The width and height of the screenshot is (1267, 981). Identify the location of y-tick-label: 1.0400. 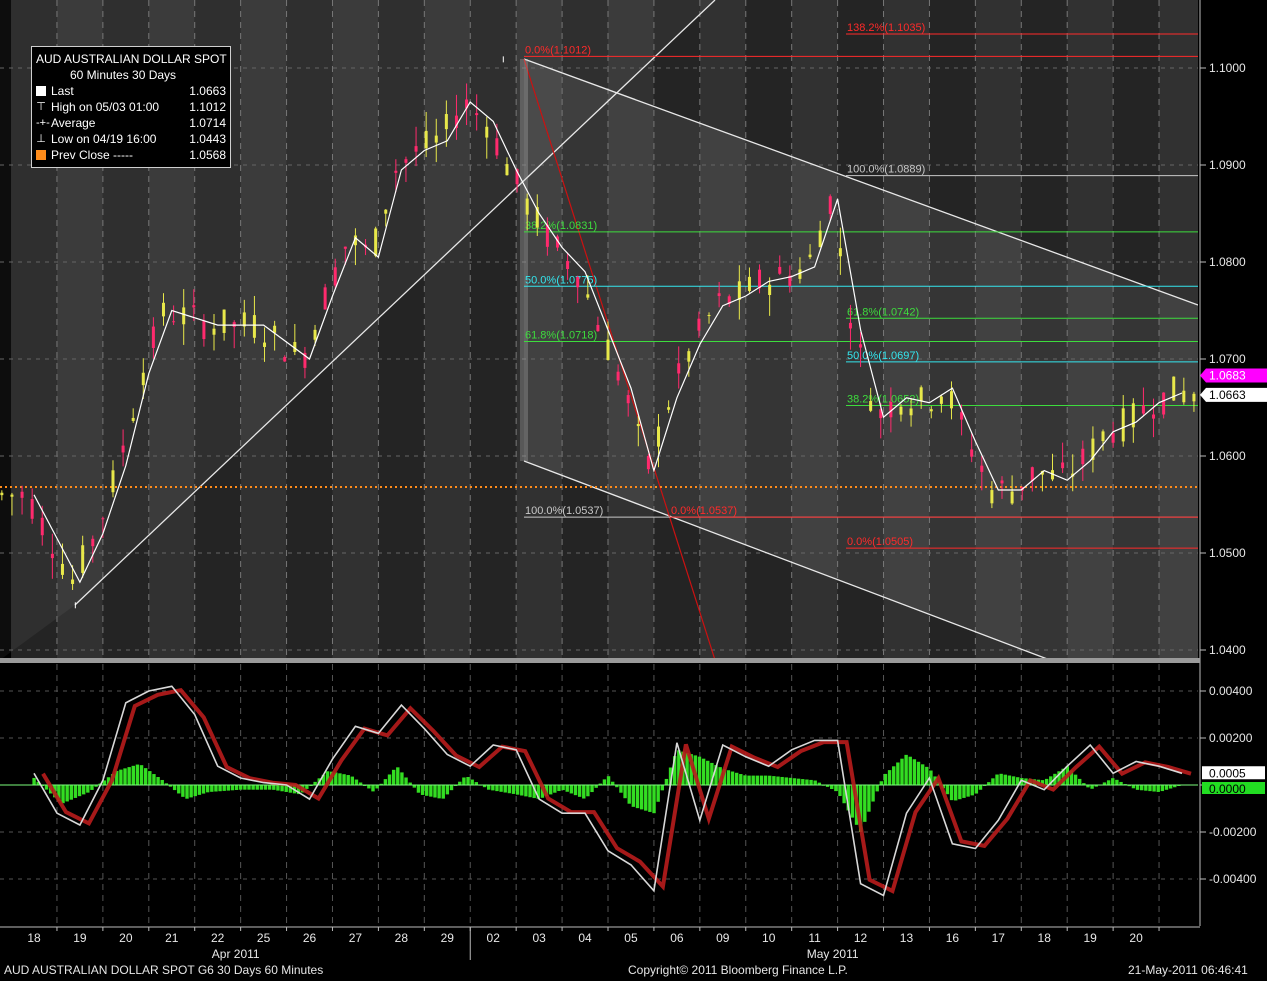
(1227, 650).